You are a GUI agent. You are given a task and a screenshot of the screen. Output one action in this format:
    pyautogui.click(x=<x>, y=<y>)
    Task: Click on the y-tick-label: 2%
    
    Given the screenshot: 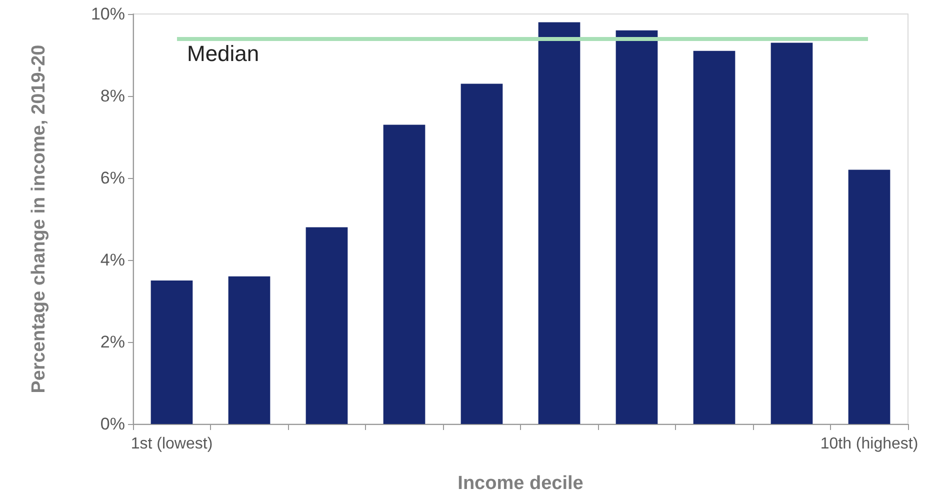 What is the action you would take?
    pyautogui.click(x=112, y=342)
    